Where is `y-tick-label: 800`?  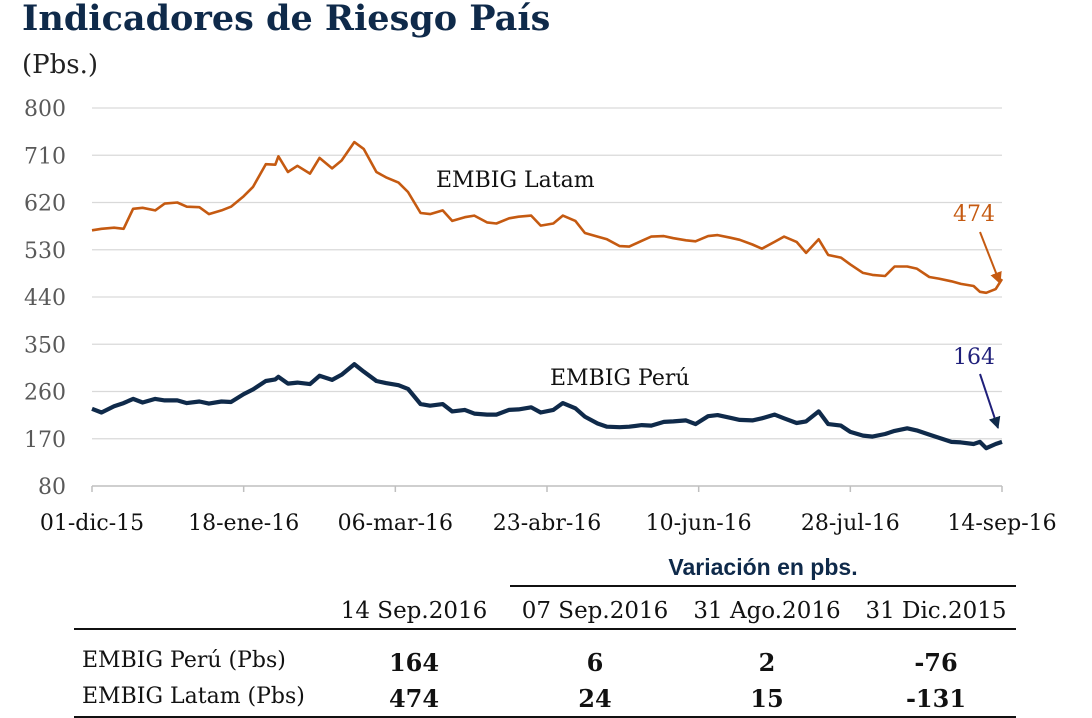
y-tick-label: 800 is located at coordinates (45, 109).